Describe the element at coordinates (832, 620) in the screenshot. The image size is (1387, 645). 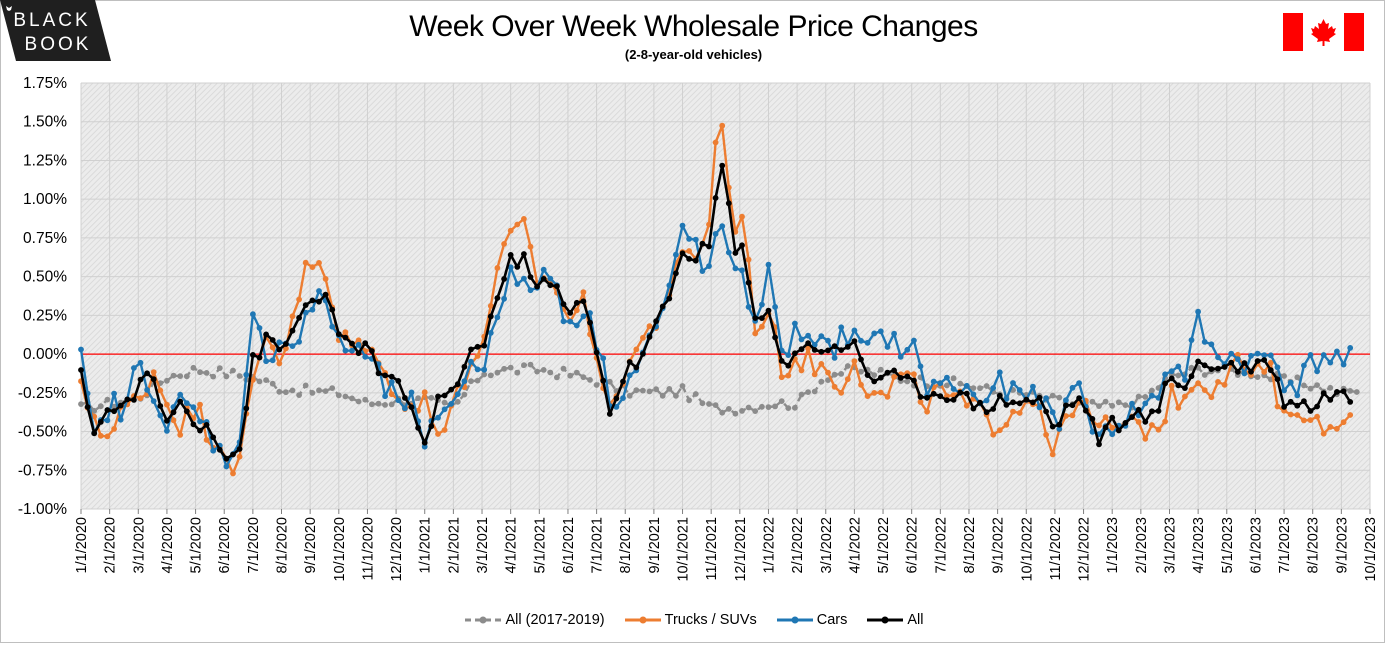
I see `legend-label-cars: Cars` at that location.